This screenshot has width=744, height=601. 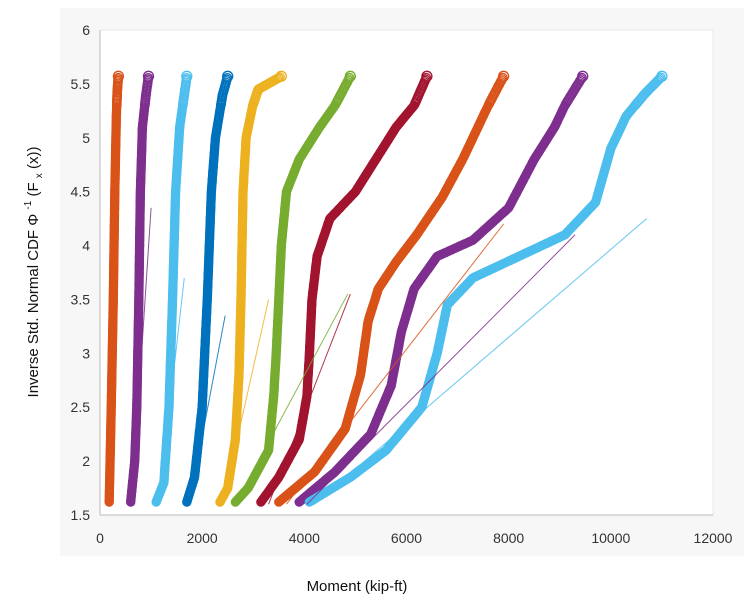 What do you see at coordinates (508, 538) in the screenshot?
I see `x-tick-label: 8000` at bounding box center [508, 538].